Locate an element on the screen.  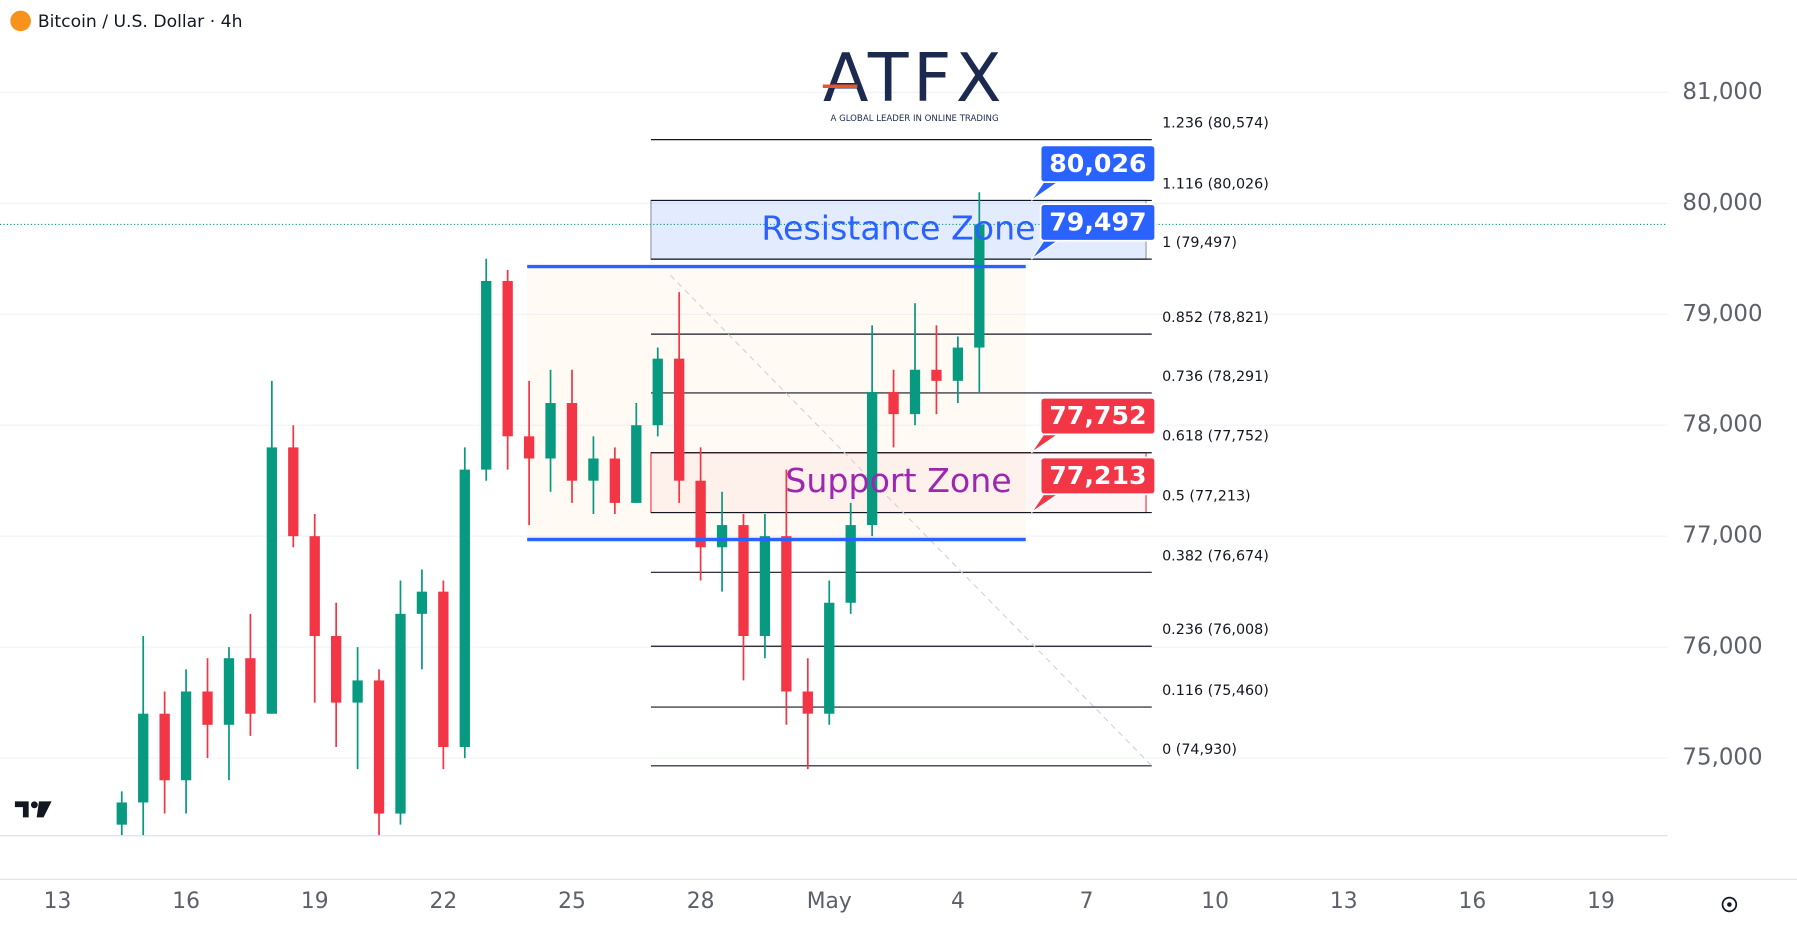
logo-tagline: A GLOBAL LEADER IN ONLINE TRADING is located at coordinates (914, 119).